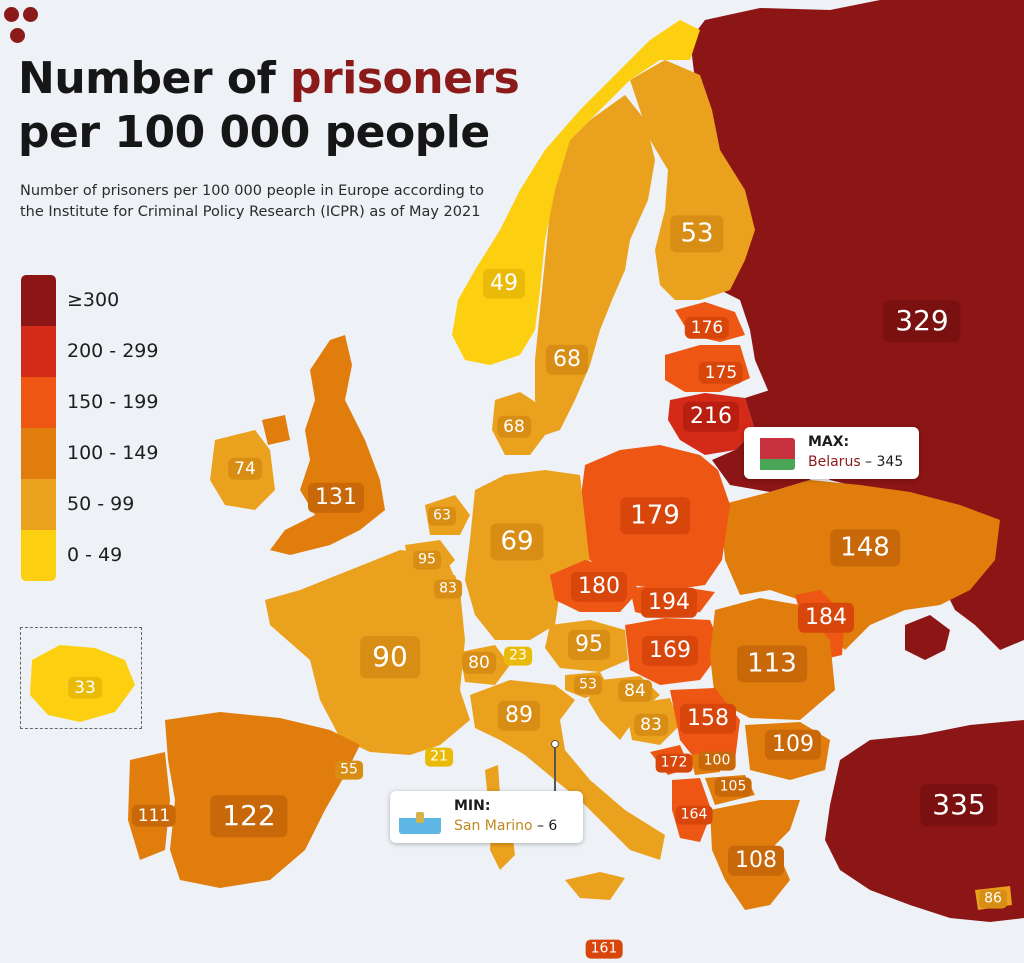 The image size is (1024, 963). I want to click on max-callout: MAX: Belarus – 345, so click(831, 453).